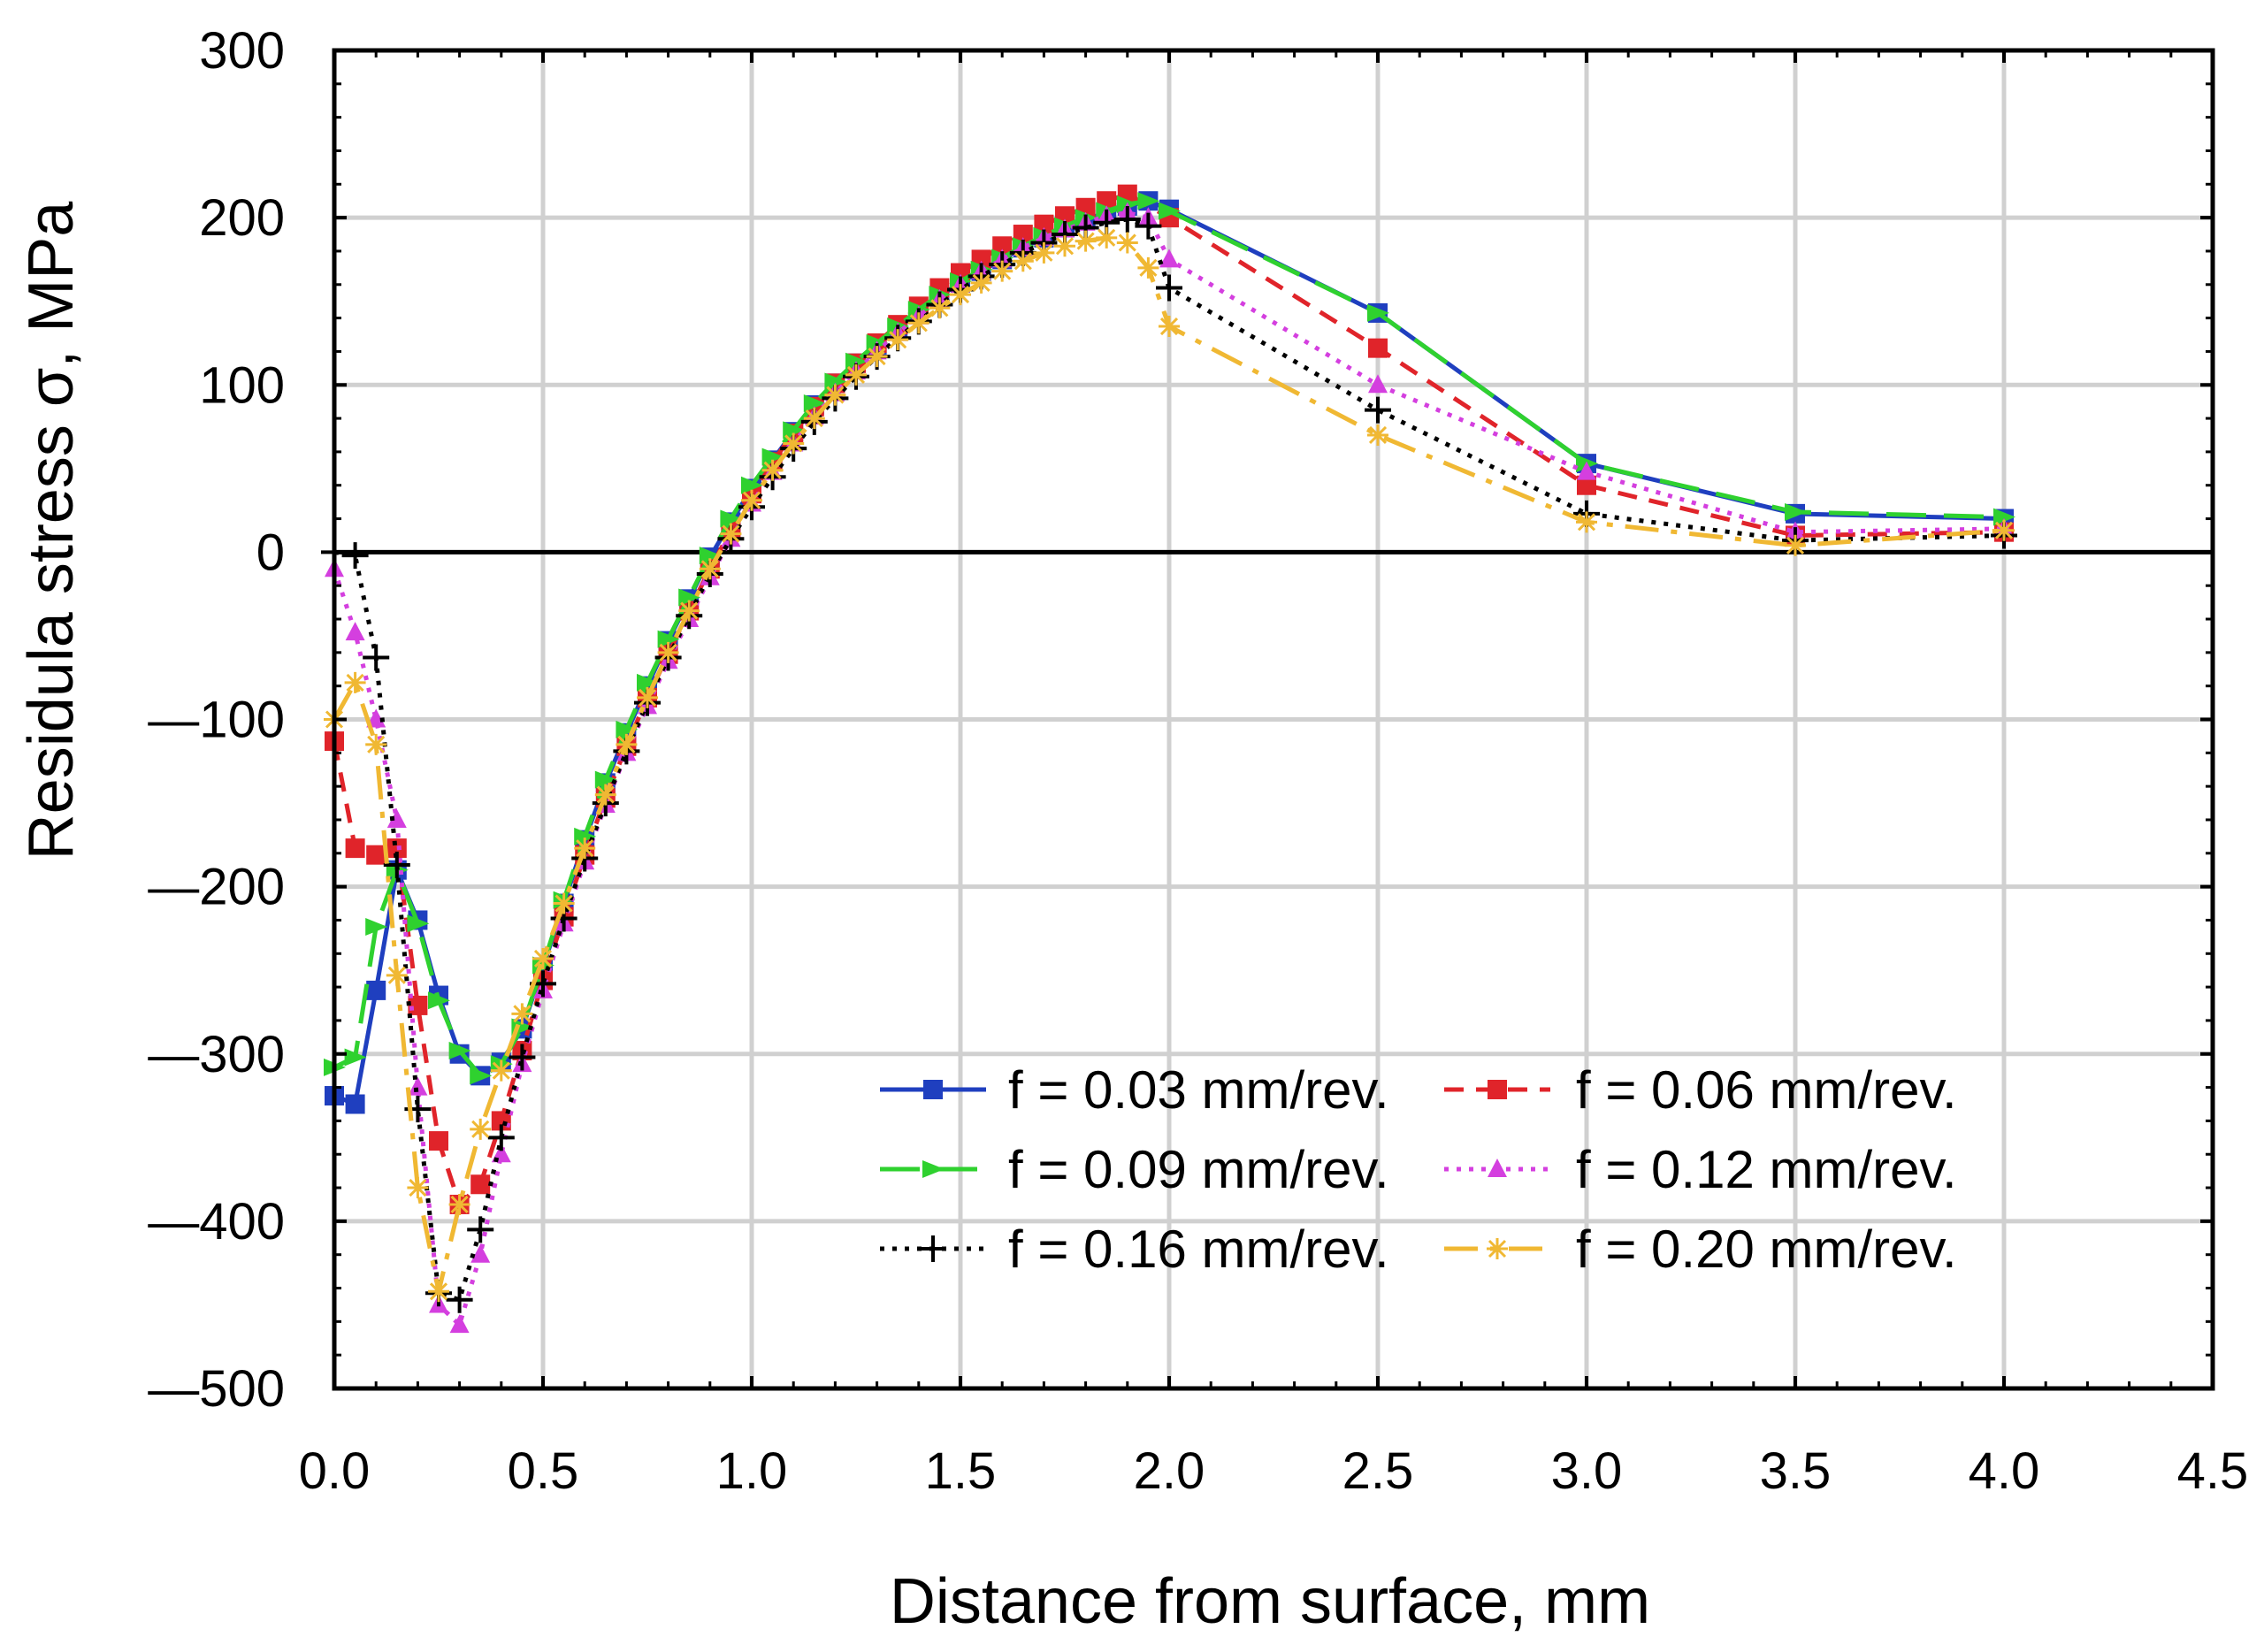 The width and height of the screenshot is (2264, 1652). I want to click on y-tick-label: —200, so click(216, 888).